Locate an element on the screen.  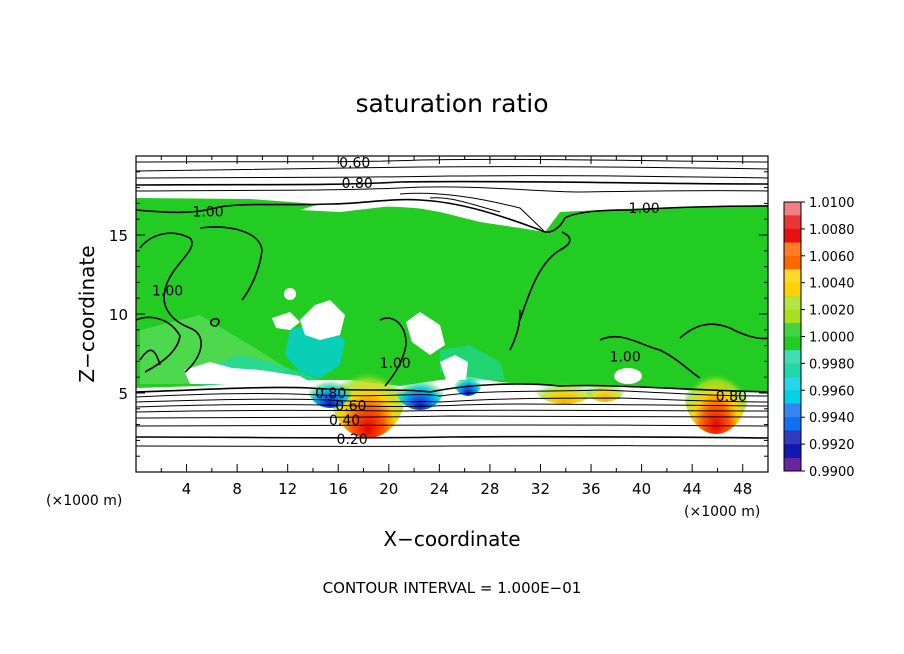
x-axis-label: X−coordinate is located at coordinates (451, 539).